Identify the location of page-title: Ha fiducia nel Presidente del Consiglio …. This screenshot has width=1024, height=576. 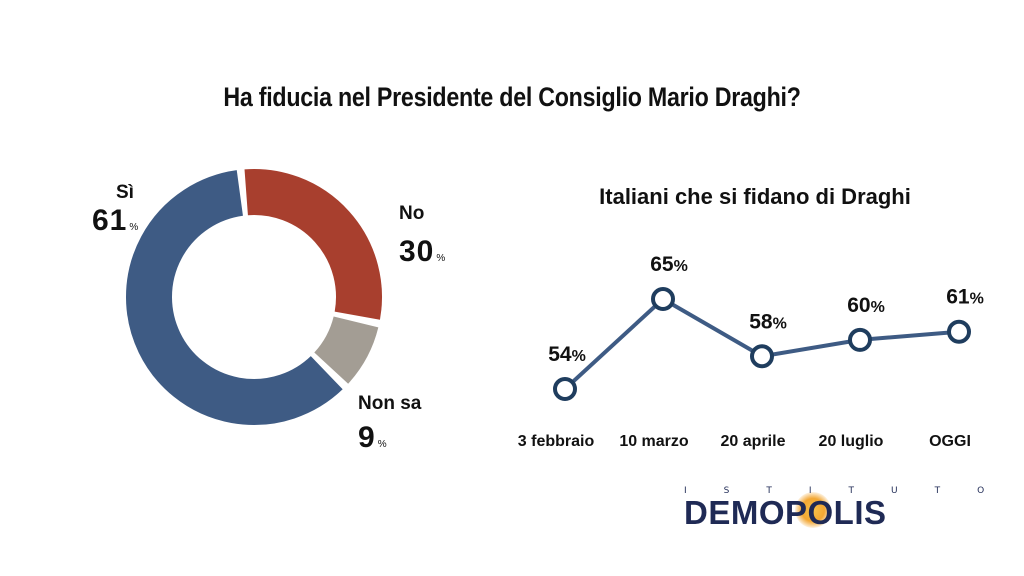
(512, 97).